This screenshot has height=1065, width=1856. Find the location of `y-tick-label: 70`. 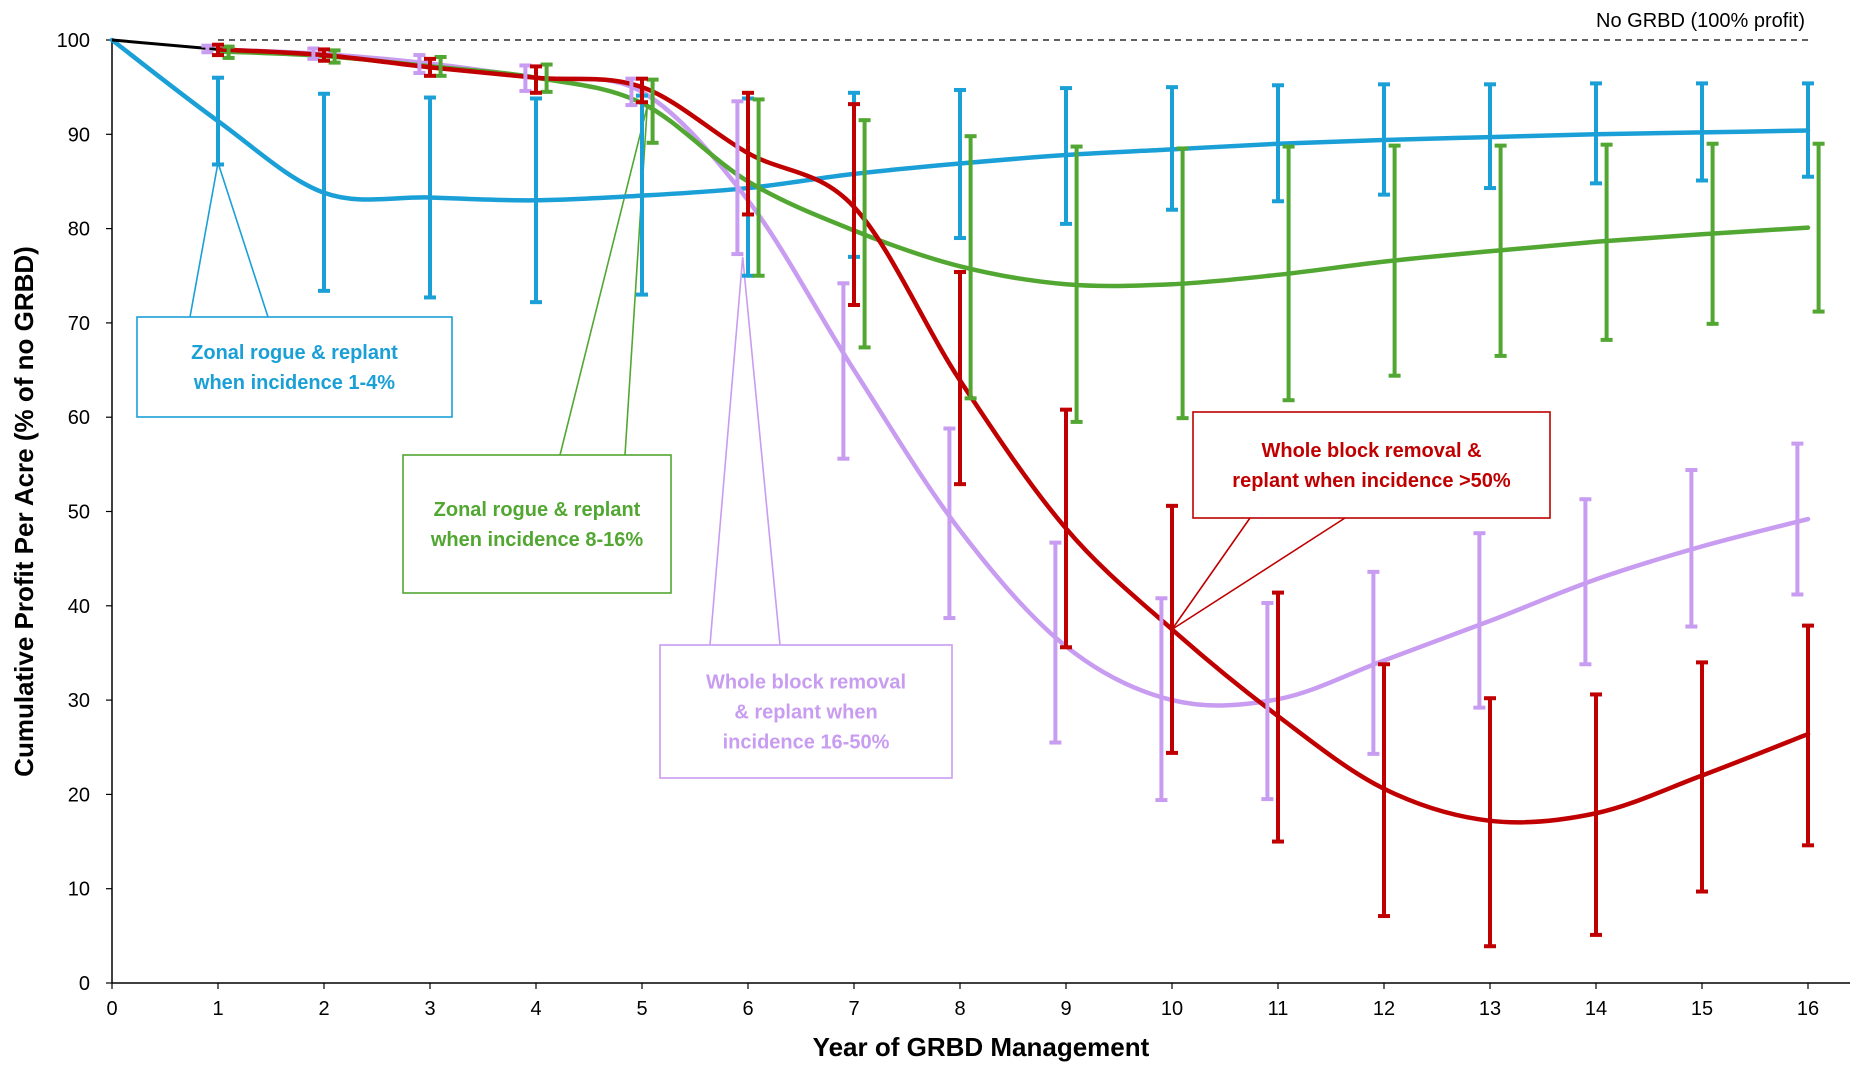

y-tick-label: 70 is located at coordinates (79, 324).